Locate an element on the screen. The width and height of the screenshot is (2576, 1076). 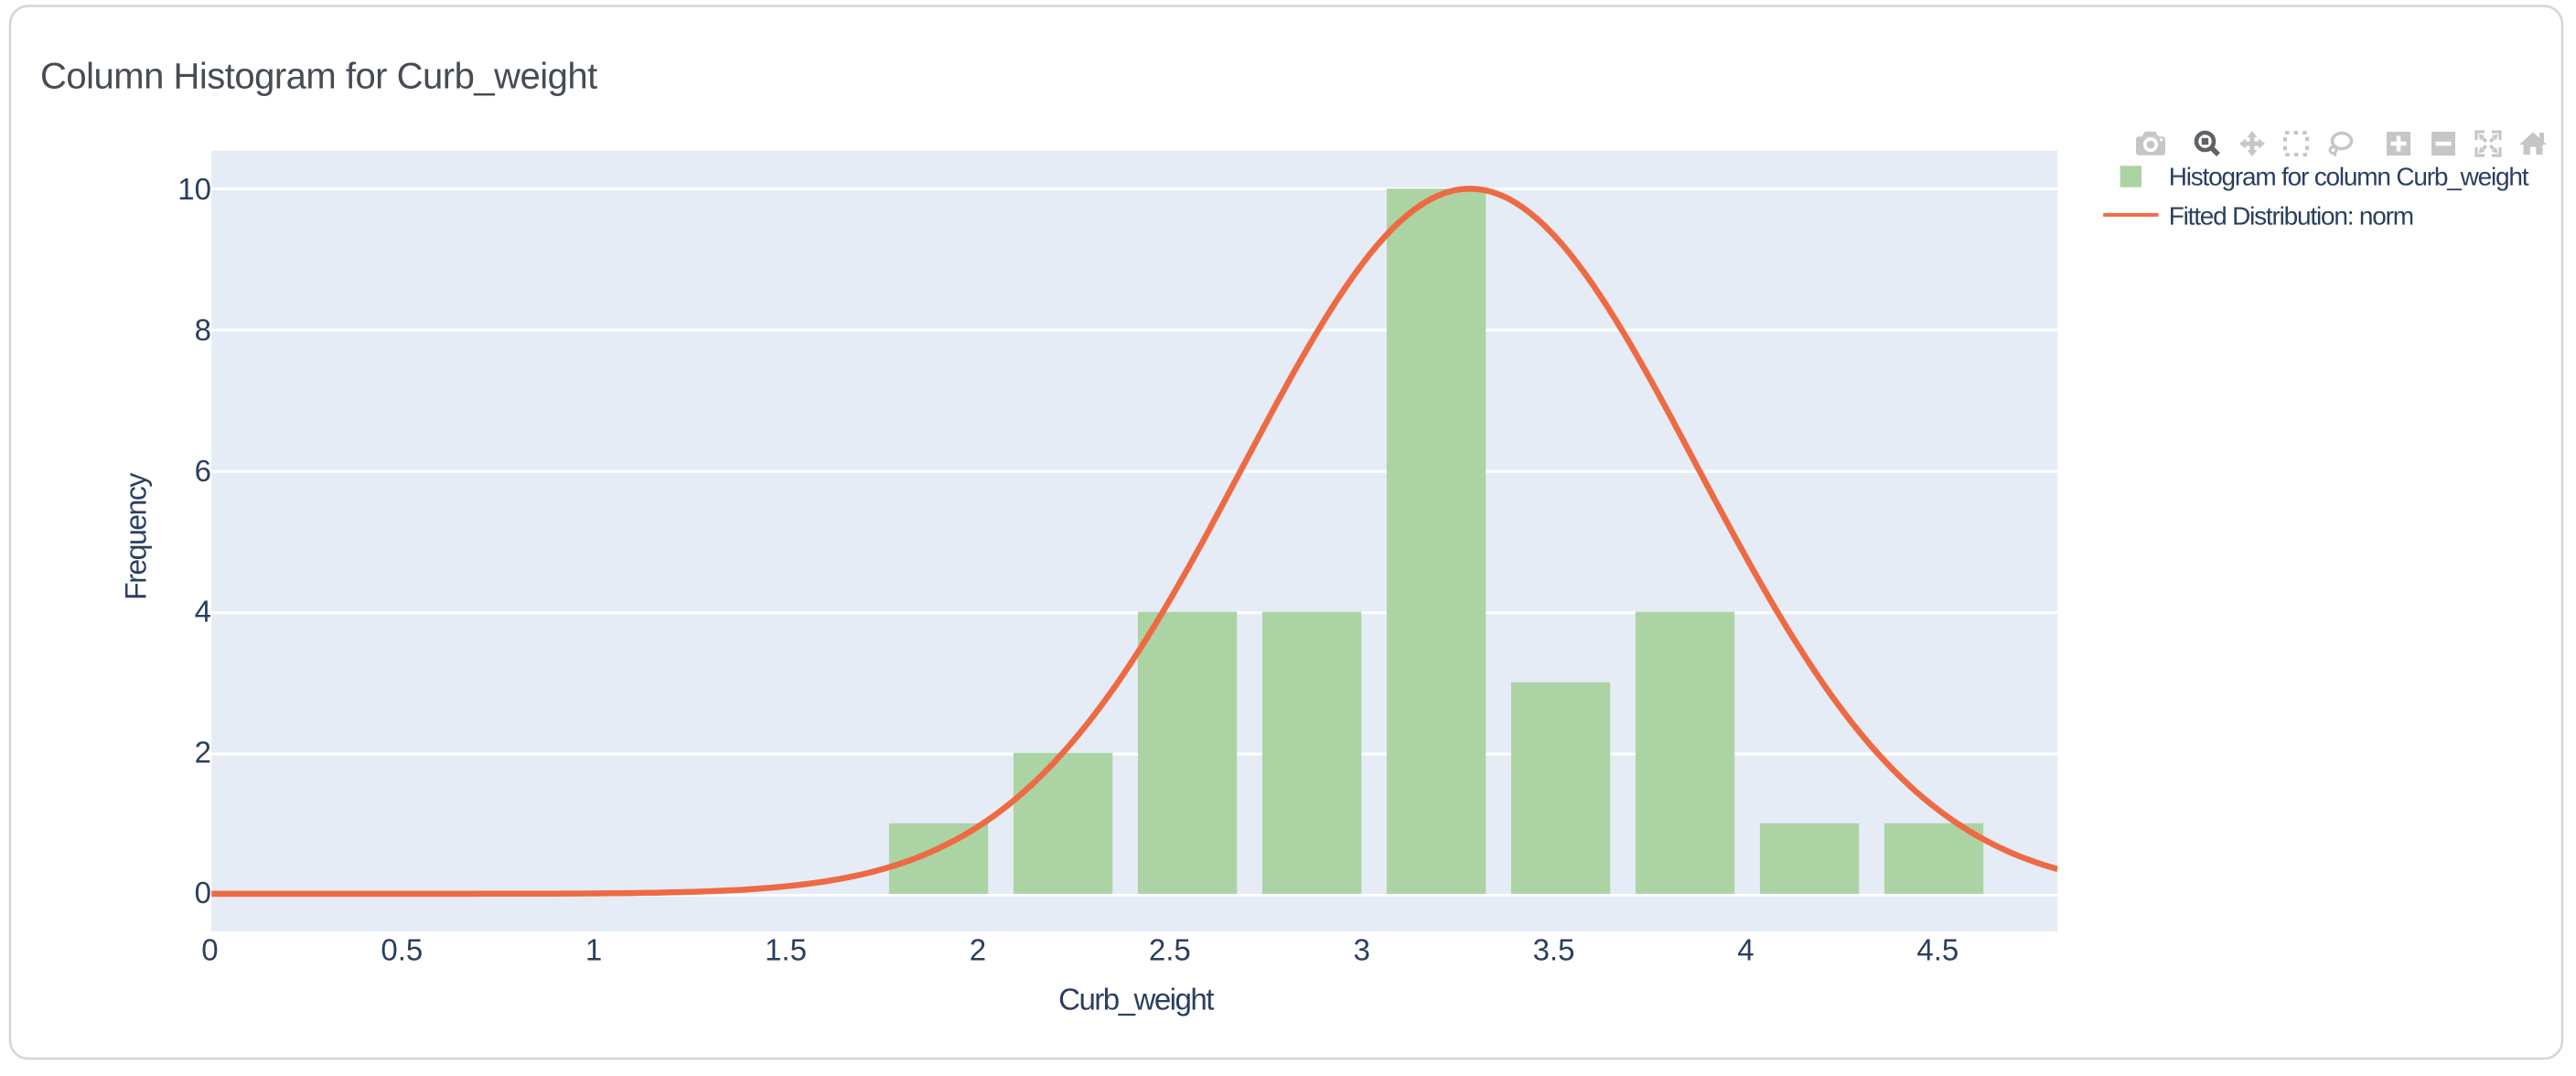
svg-text: 2.5 is located at coordinates (1170, 950).